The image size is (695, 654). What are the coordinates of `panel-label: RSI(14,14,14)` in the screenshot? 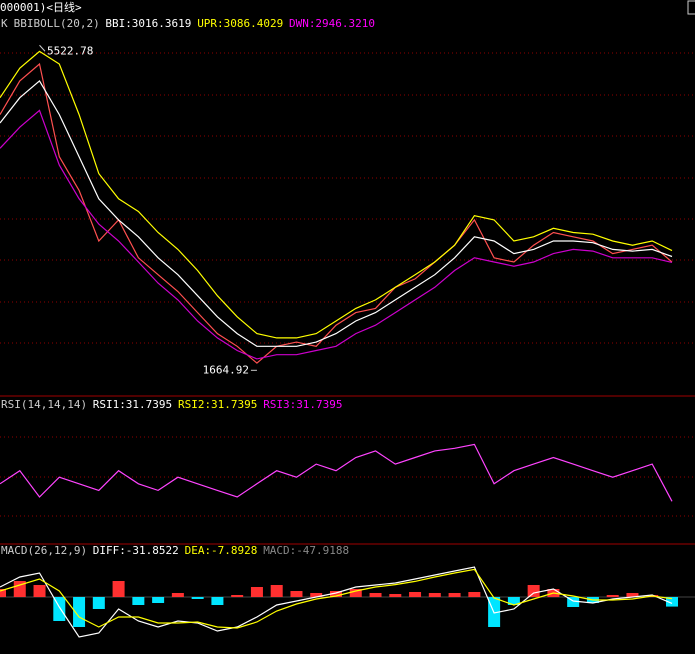 It's located at (44, 404).